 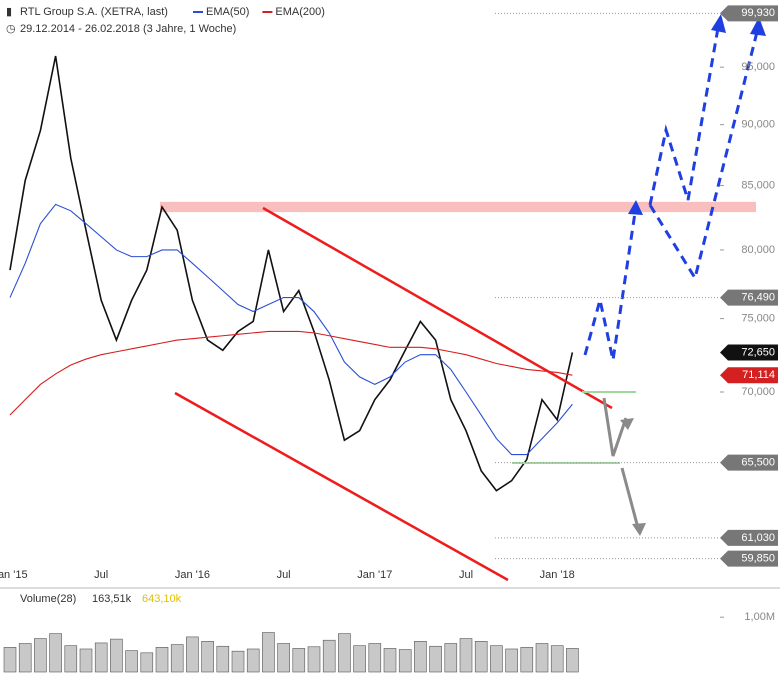 What do you see at coordinates (758, 67) in the screenshot?
I see `y-tick-label: 95,000` at bounding box center [758, 67].